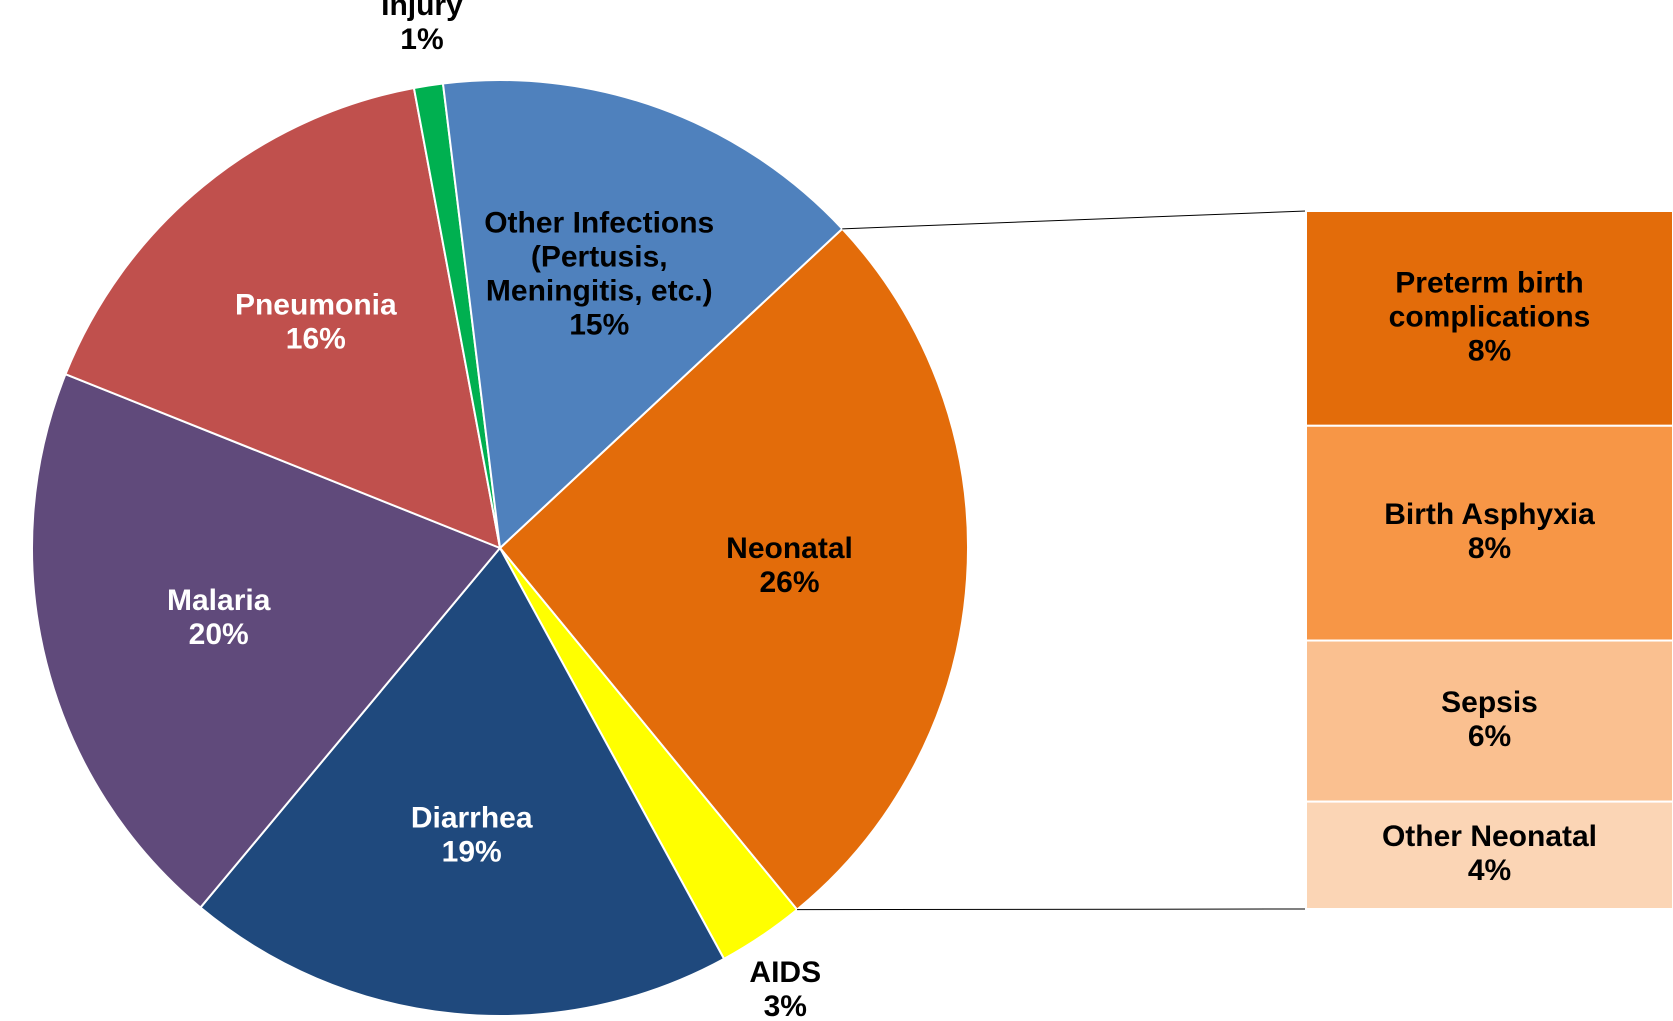 This screenshot has height=1021, width=1673. I want to click on bar-label: Other Neonatal, so click(1489, 836).